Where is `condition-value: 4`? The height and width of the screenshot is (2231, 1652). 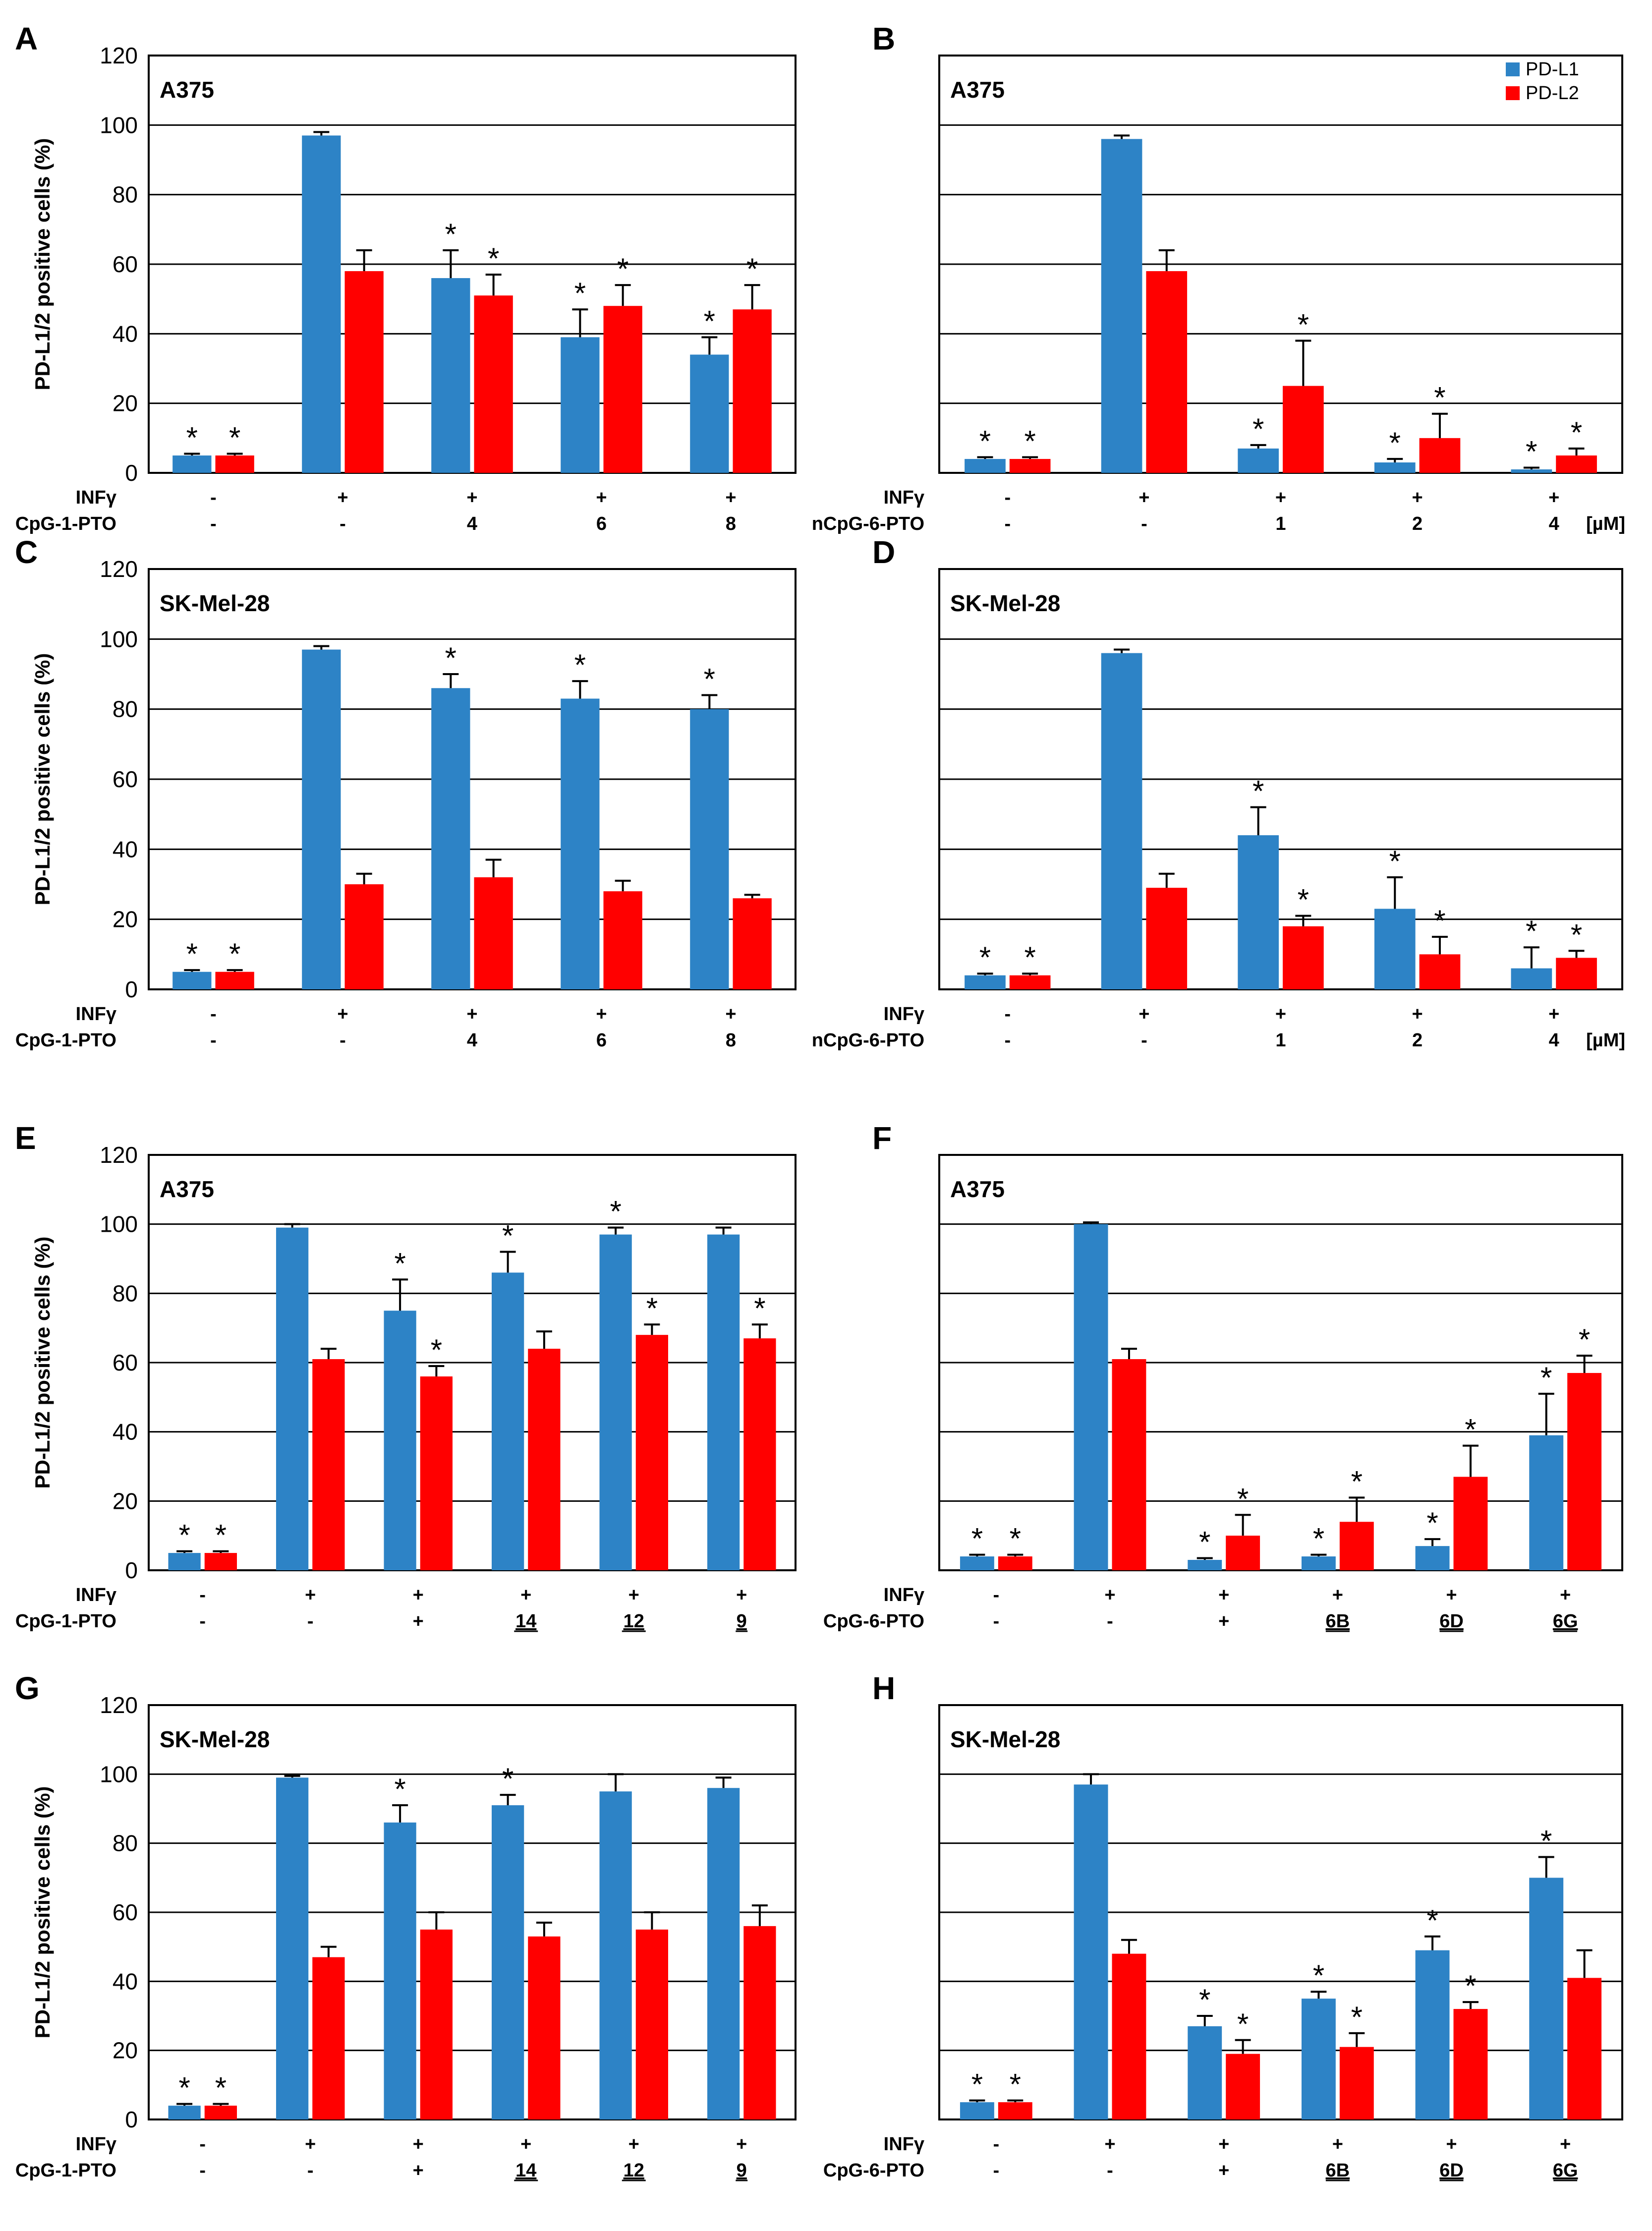 condition-value: 4 is located at coordinates (472, 524).